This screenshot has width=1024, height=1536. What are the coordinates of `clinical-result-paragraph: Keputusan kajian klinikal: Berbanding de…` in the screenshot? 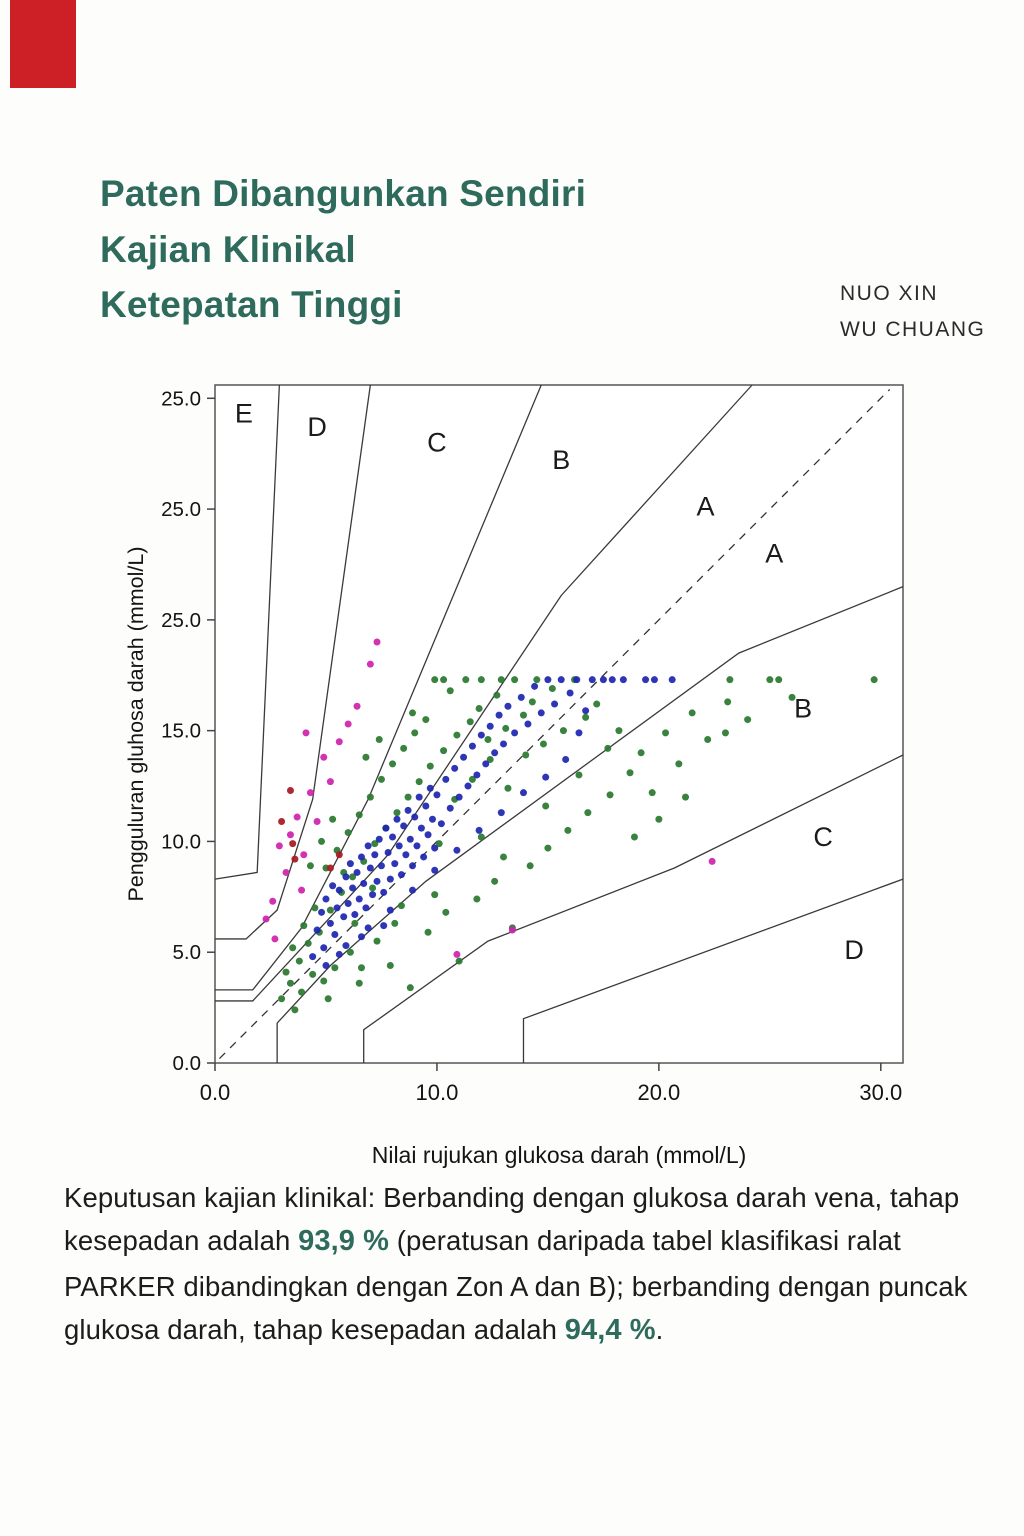 It's located at (522, 1264).